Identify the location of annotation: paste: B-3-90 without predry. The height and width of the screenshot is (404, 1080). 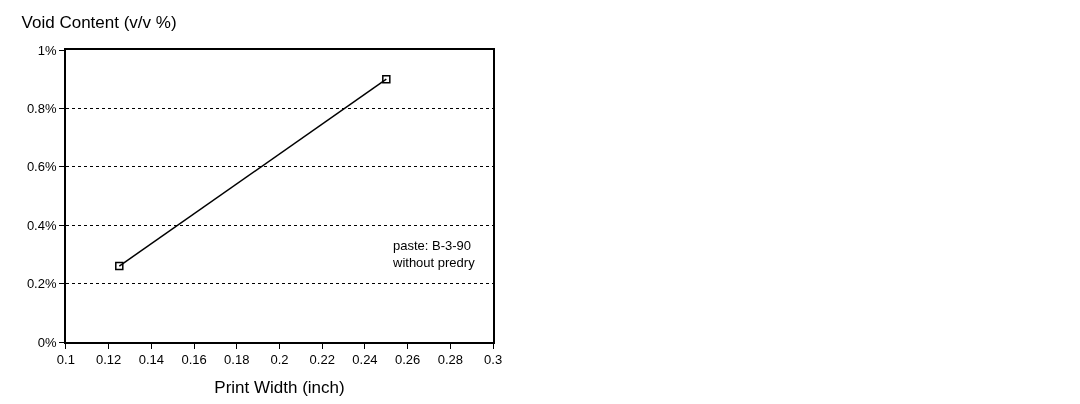
(434, 254).